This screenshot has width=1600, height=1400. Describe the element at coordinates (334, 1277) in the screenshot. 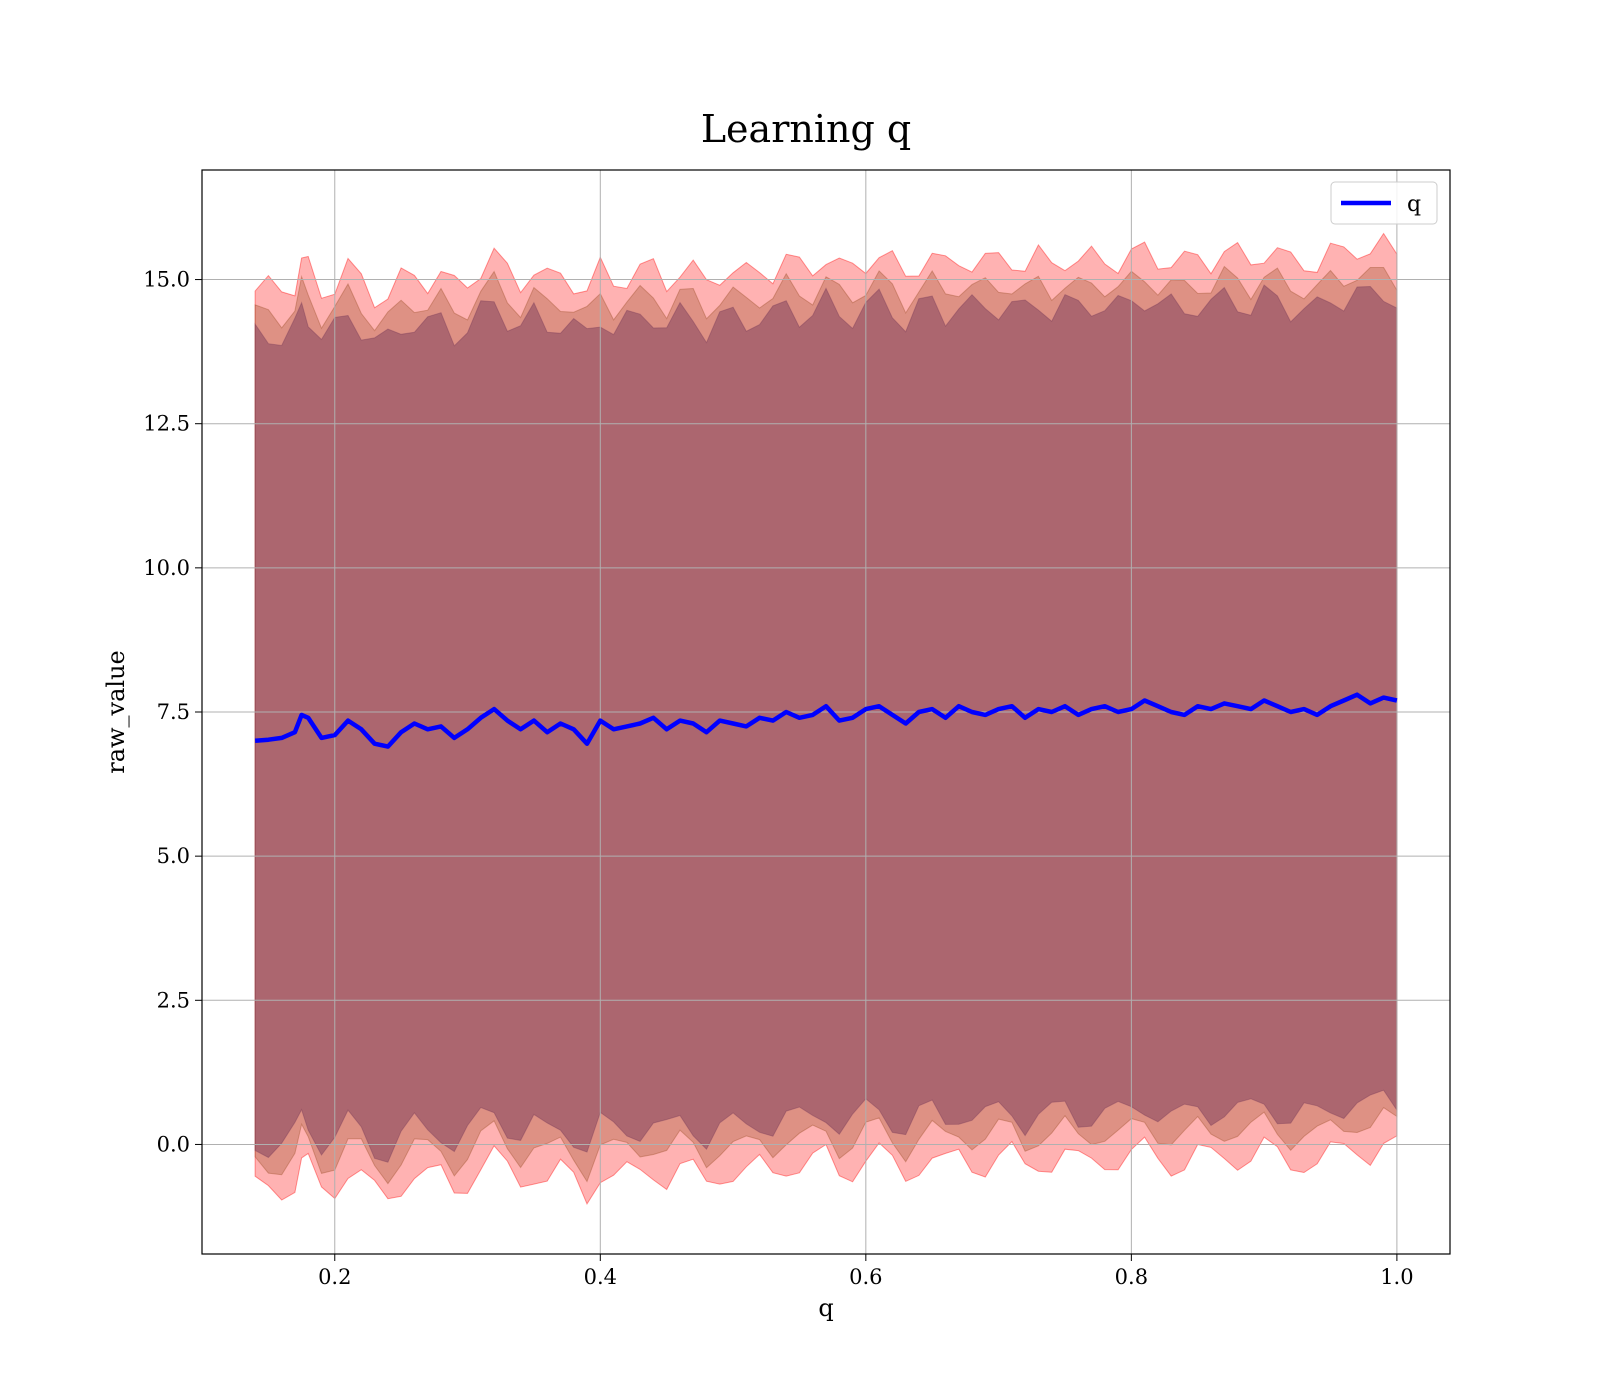

I see `x-tick-label: 0.2` at that location.